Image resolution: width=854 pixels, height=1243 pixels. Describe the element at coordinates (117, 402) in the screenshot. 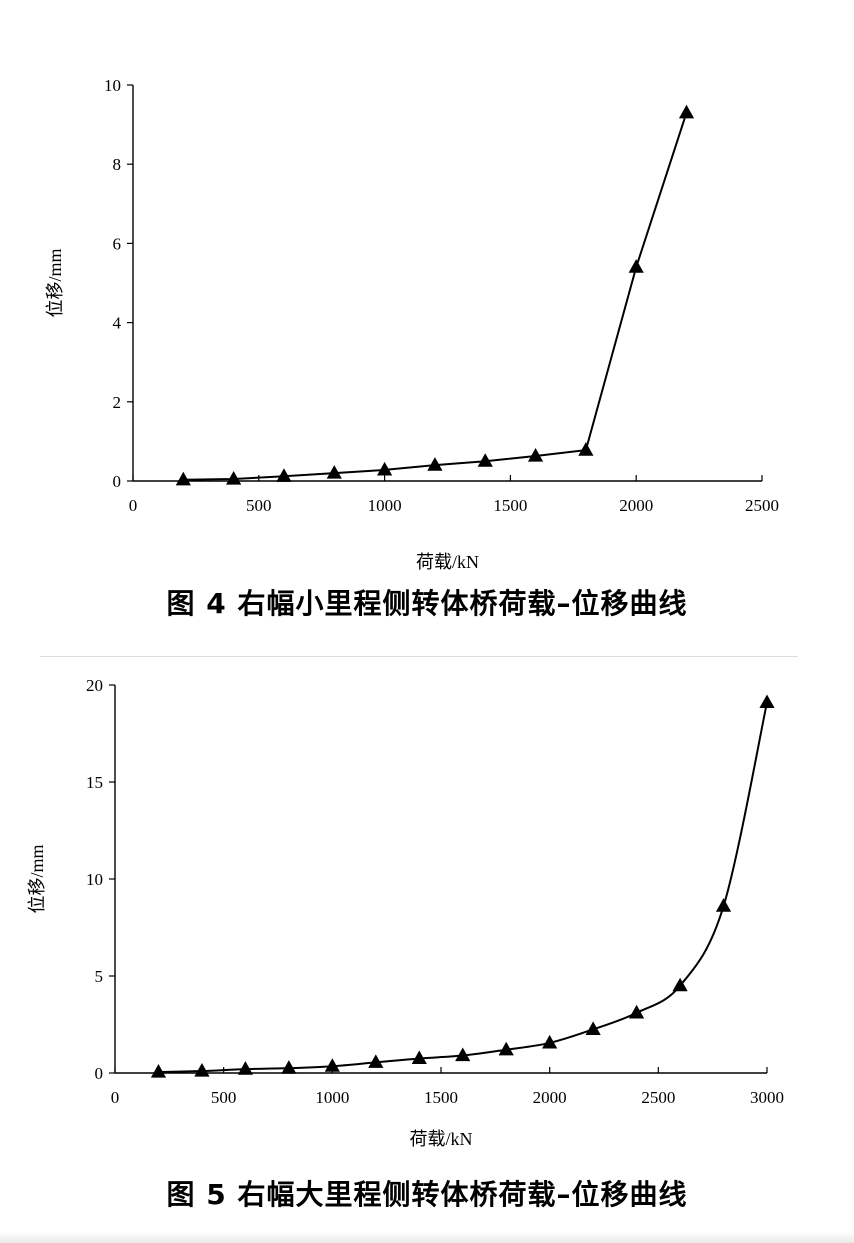

I see `y-tick-label: 2` at that location.